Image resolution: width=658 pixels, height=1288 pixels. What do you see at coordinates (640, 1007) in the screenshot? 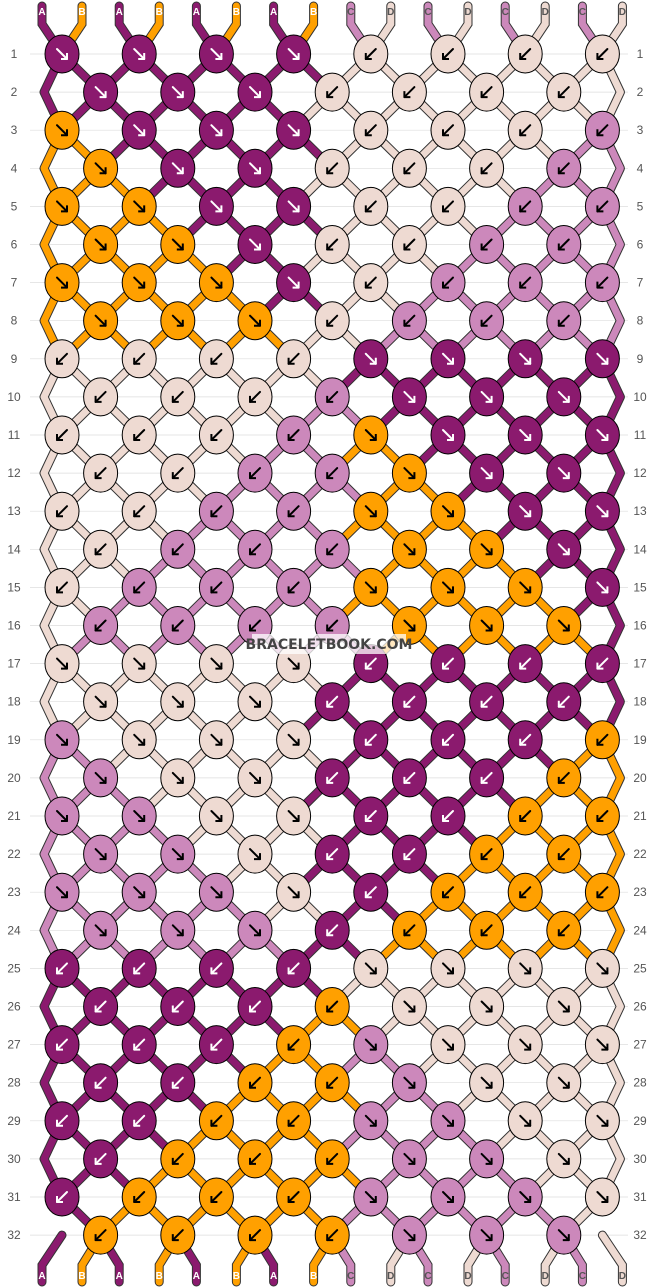
I see `row-number: 26` at bounding box center [640, 1007].